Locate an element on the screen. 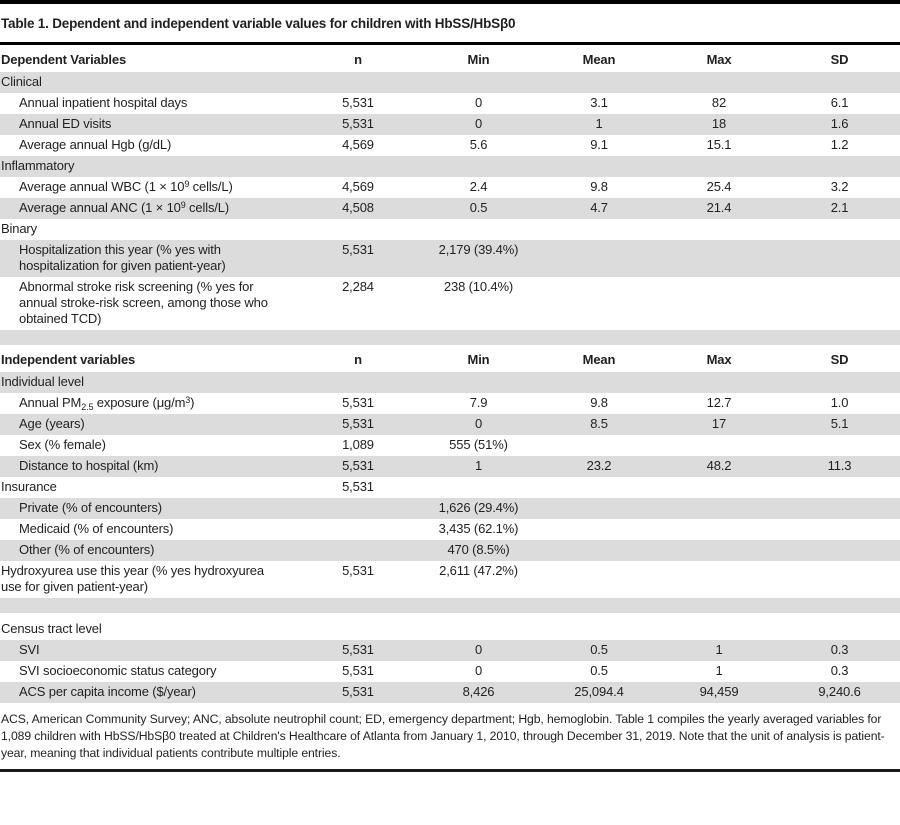 This screenshot has width=900, height=825. cell-sd: 3.2 is located at coordinates (839, 186).